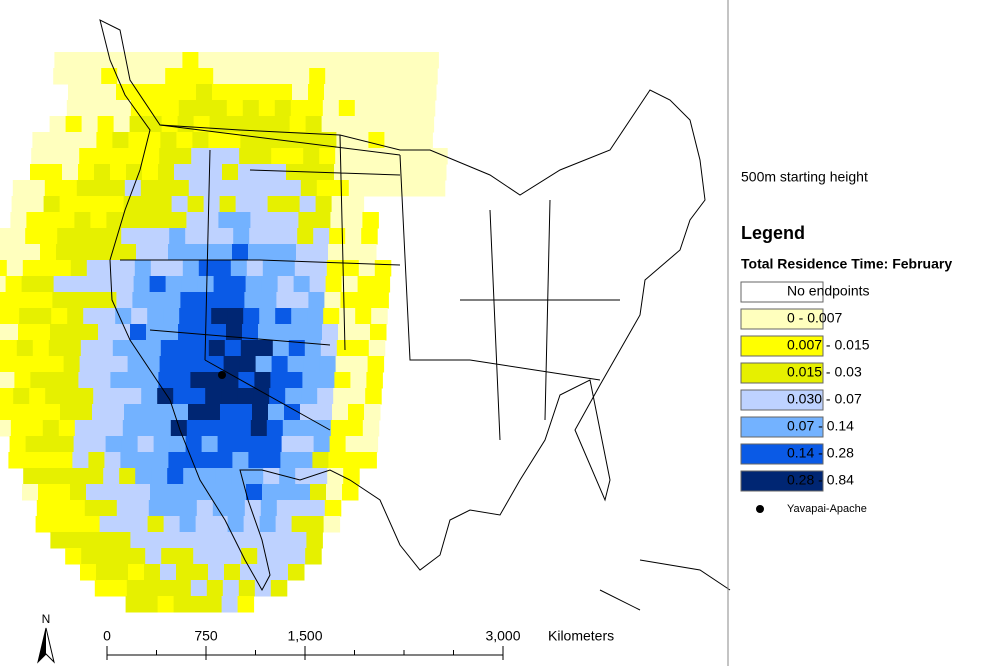 The height and width of the screenshot is (666, 985). Describe the element at coordinates (782, 454) in the screenshot. I see `legend-swatch` at that location.